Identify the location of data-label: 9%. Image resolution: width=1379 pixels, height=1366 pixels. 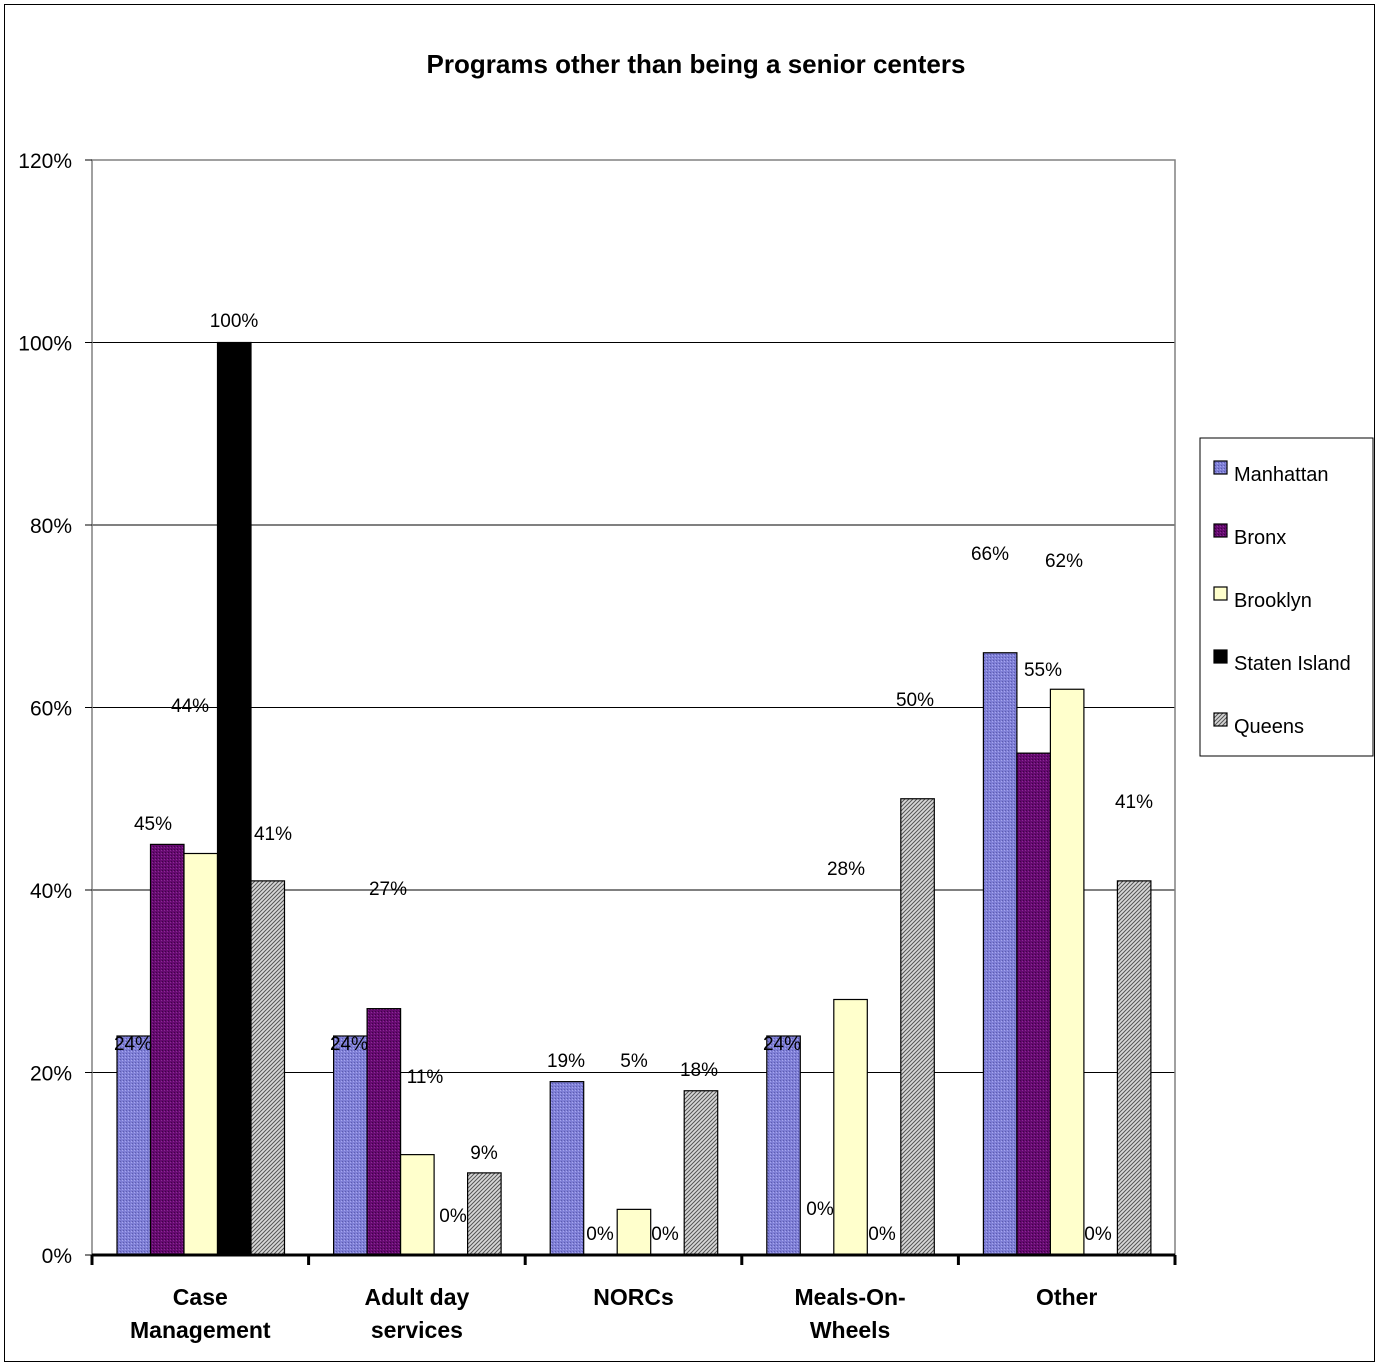
(484, 1153).